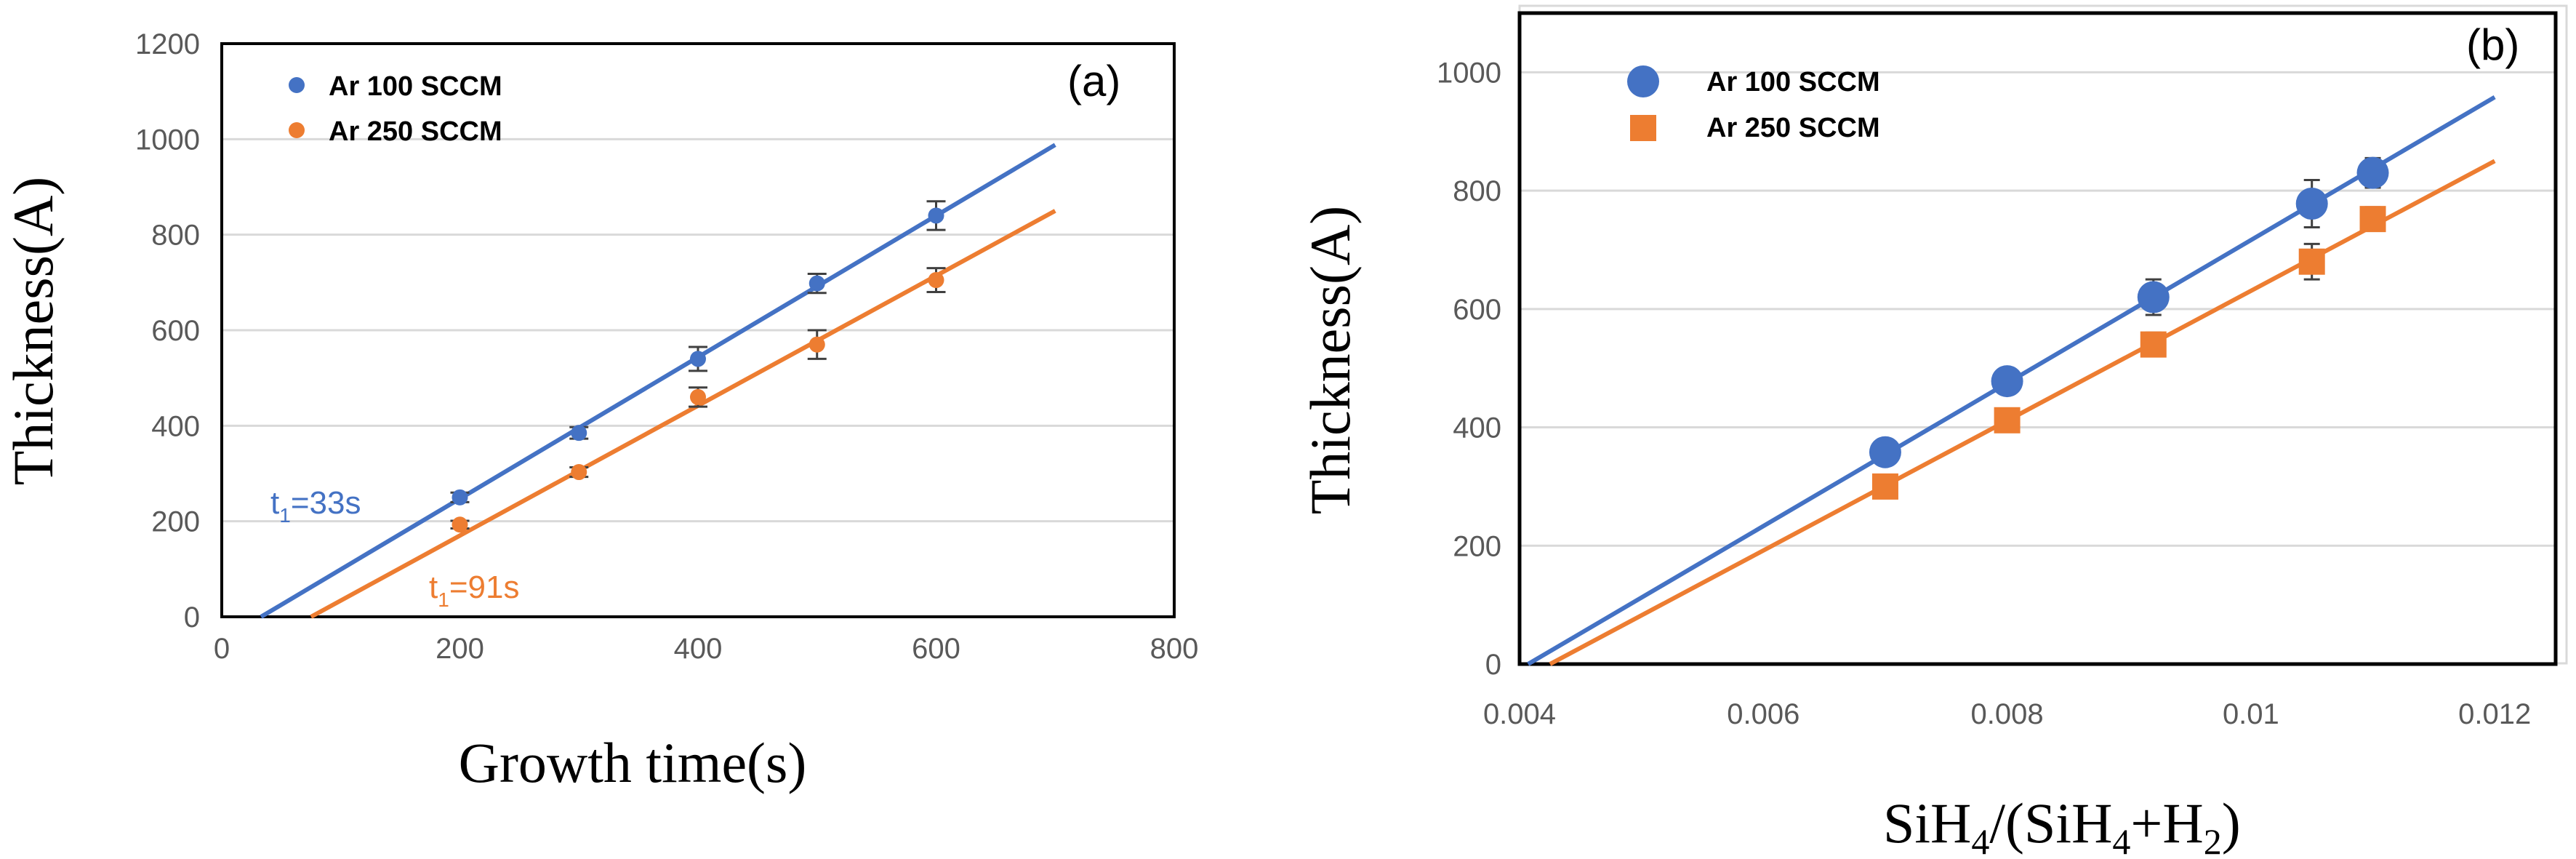  I want to click on chart-b-x-tick-label: 0.008, so click(2007, 714).